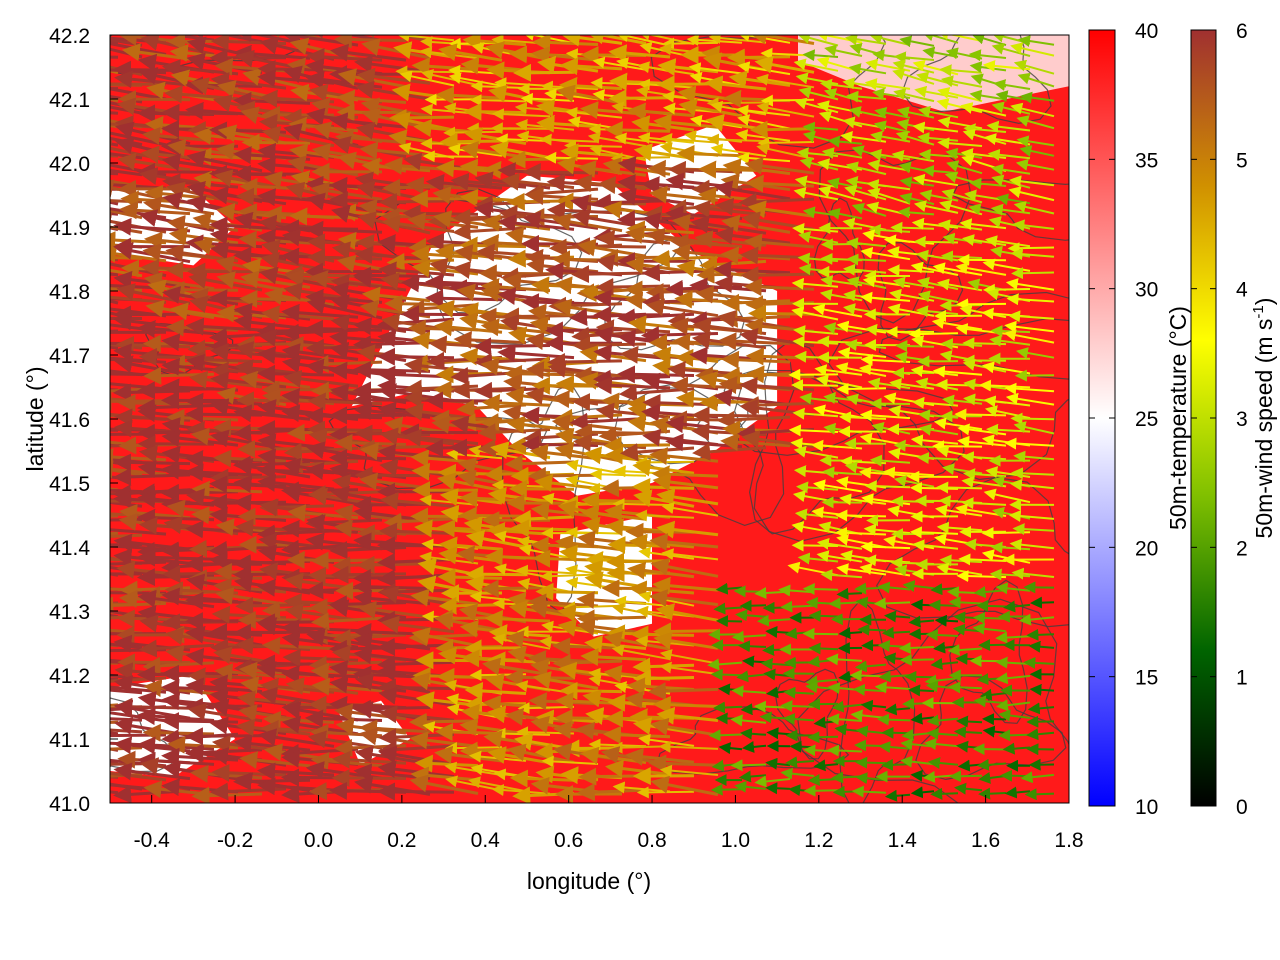  I want to click on temperature-colorbar-label: 50m-temperature (°C), so click(1178, 418).